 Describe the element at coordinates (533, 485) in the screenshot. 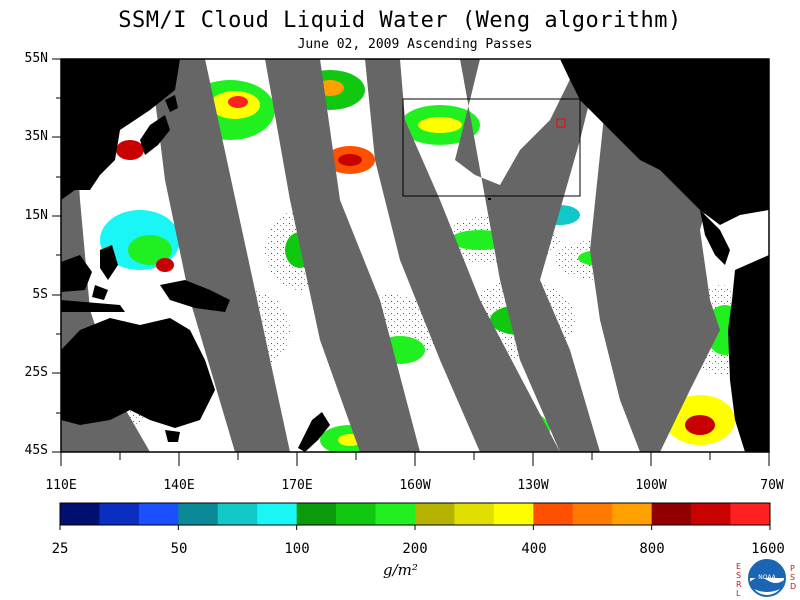

I see `lon-label: 130W` at that location.